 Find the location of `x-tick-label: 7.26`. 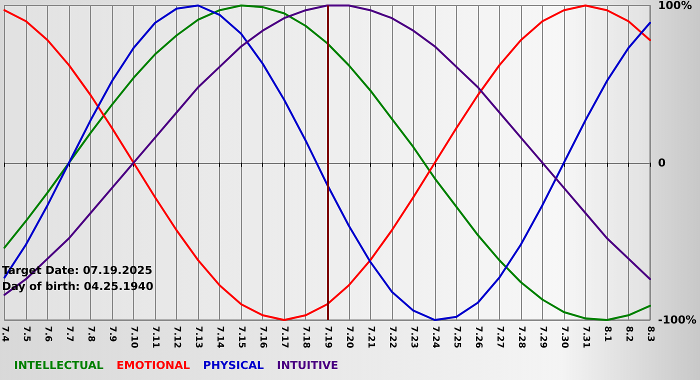

x-tick-label: 7.26 is located at coordinates (477, 337).